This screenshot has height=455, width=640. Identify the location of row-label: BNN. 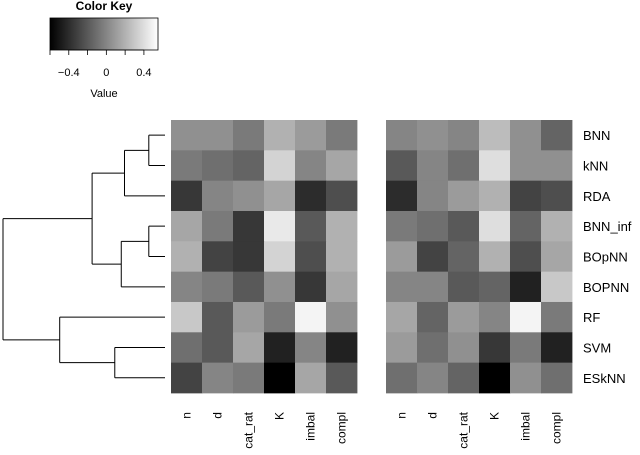
(596, 135).